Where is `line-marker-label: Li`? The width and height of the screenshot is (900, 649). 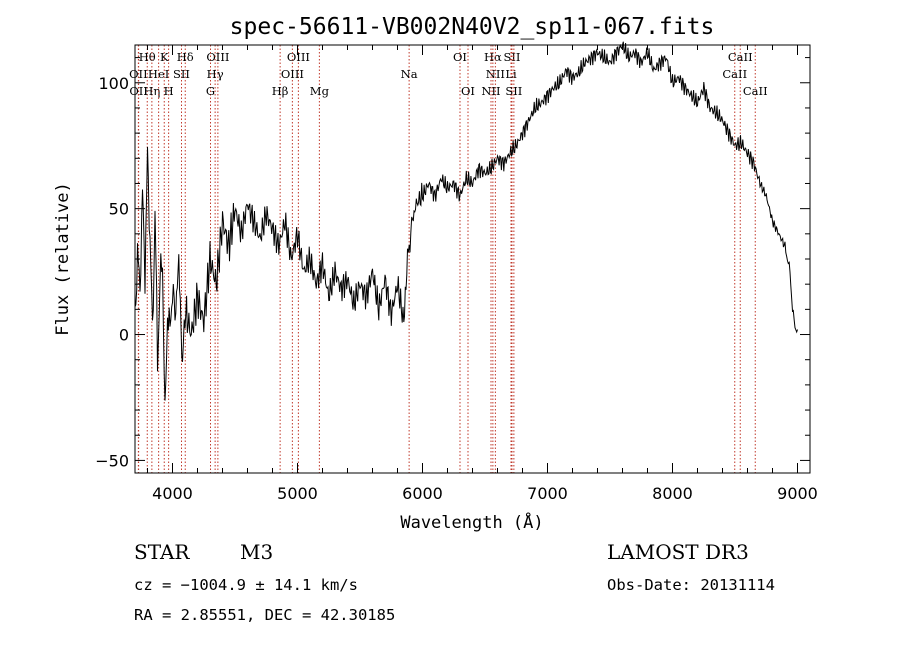
line-marker-label: Li is located at coordinates (511, 74).